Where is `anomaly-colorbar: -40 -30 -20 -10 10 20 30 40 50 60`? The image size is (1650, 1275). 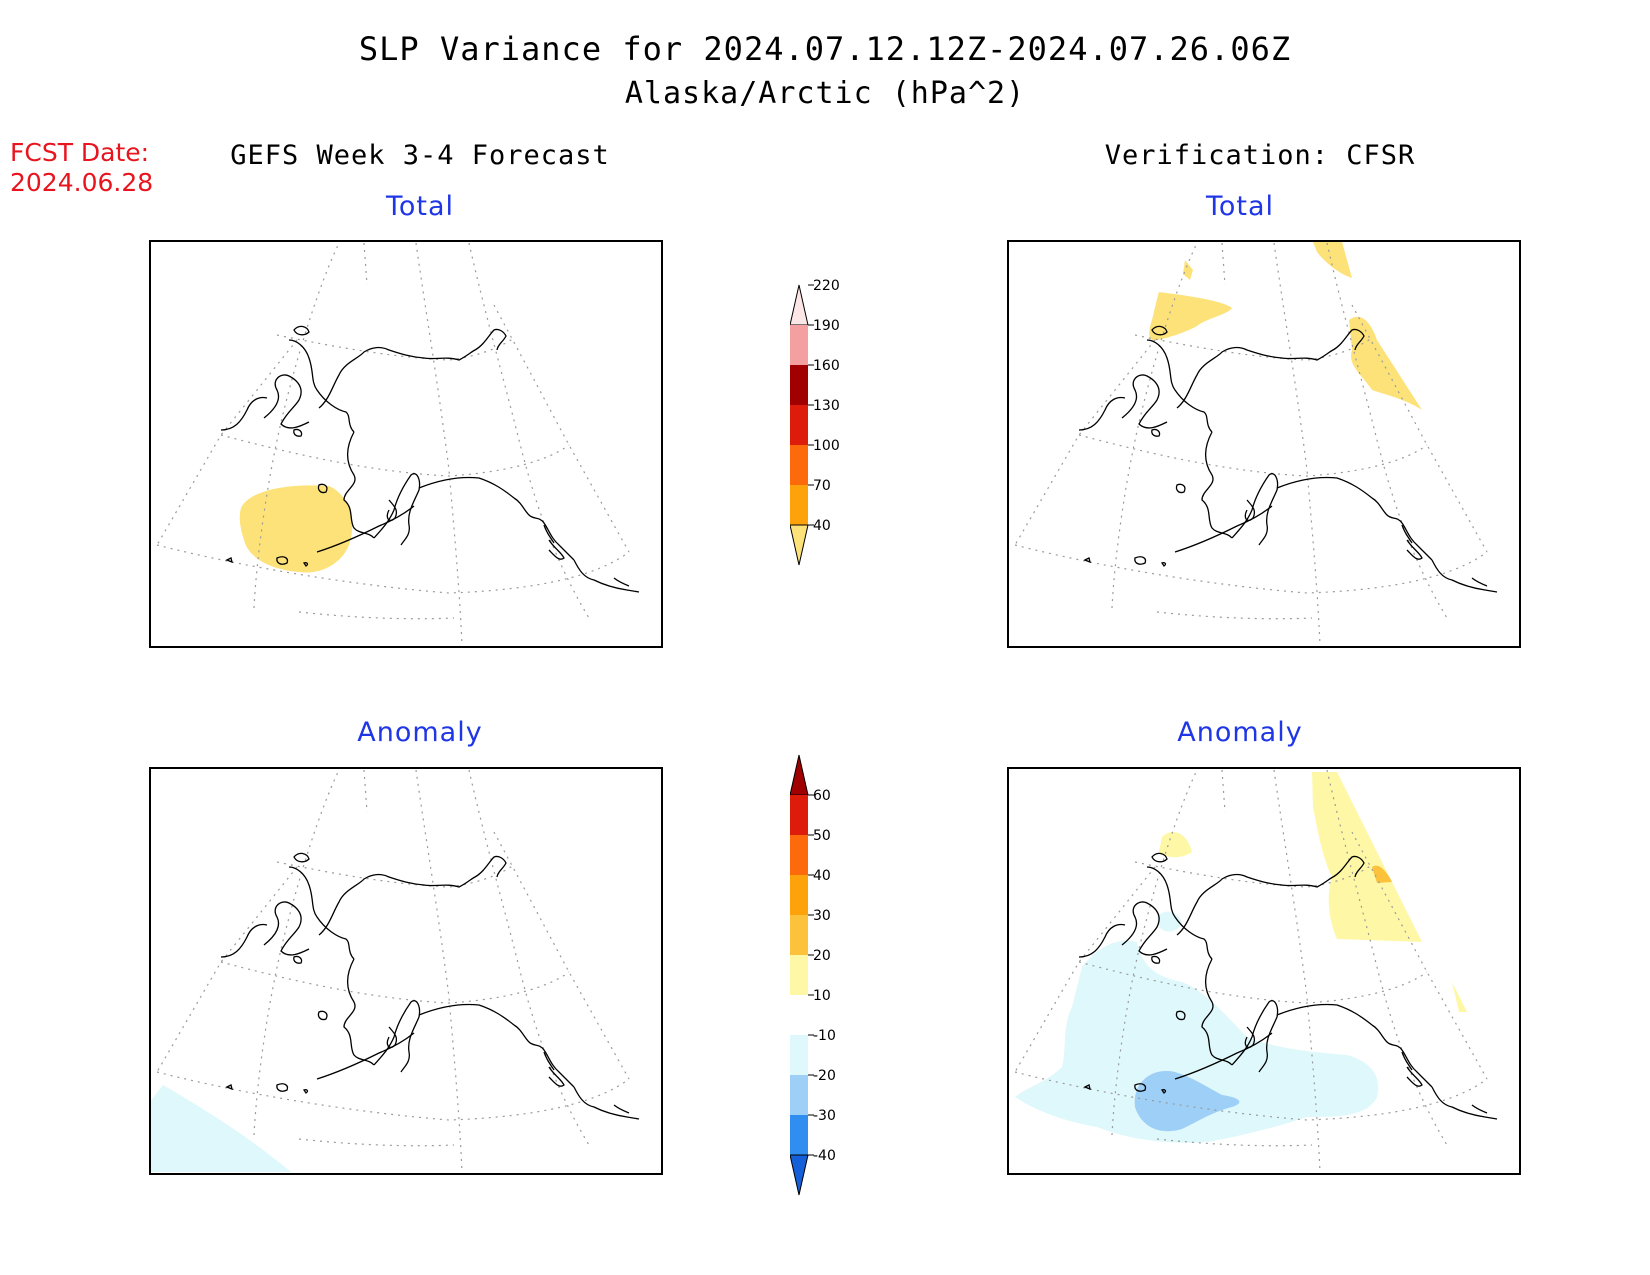
anomaly-colorbar: -40 -30 -20 -10 10 20 30 40 50 60 is located at coordinates (813, 975).